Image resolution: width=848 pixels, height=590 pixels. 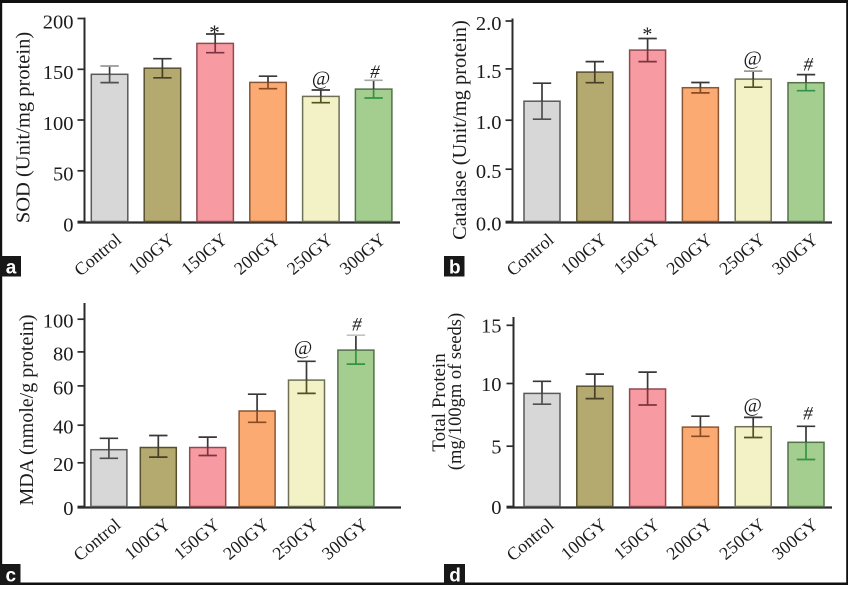 What do you see at coordinates (489, 224) in the screenshot?
I see `svg-text: 0.0` at bounding box center [489, 224].